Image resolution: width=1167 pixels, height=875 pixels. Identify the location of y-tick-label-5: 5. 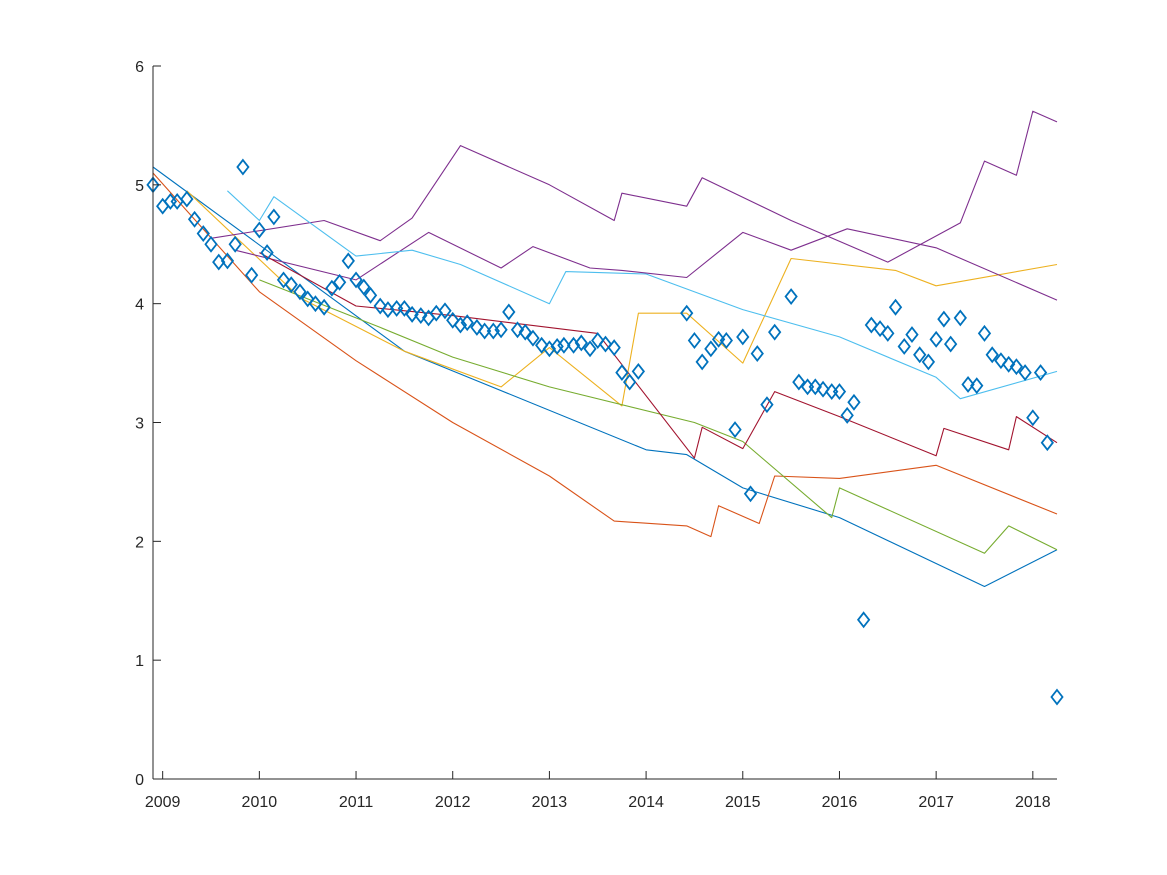
(139, 186).